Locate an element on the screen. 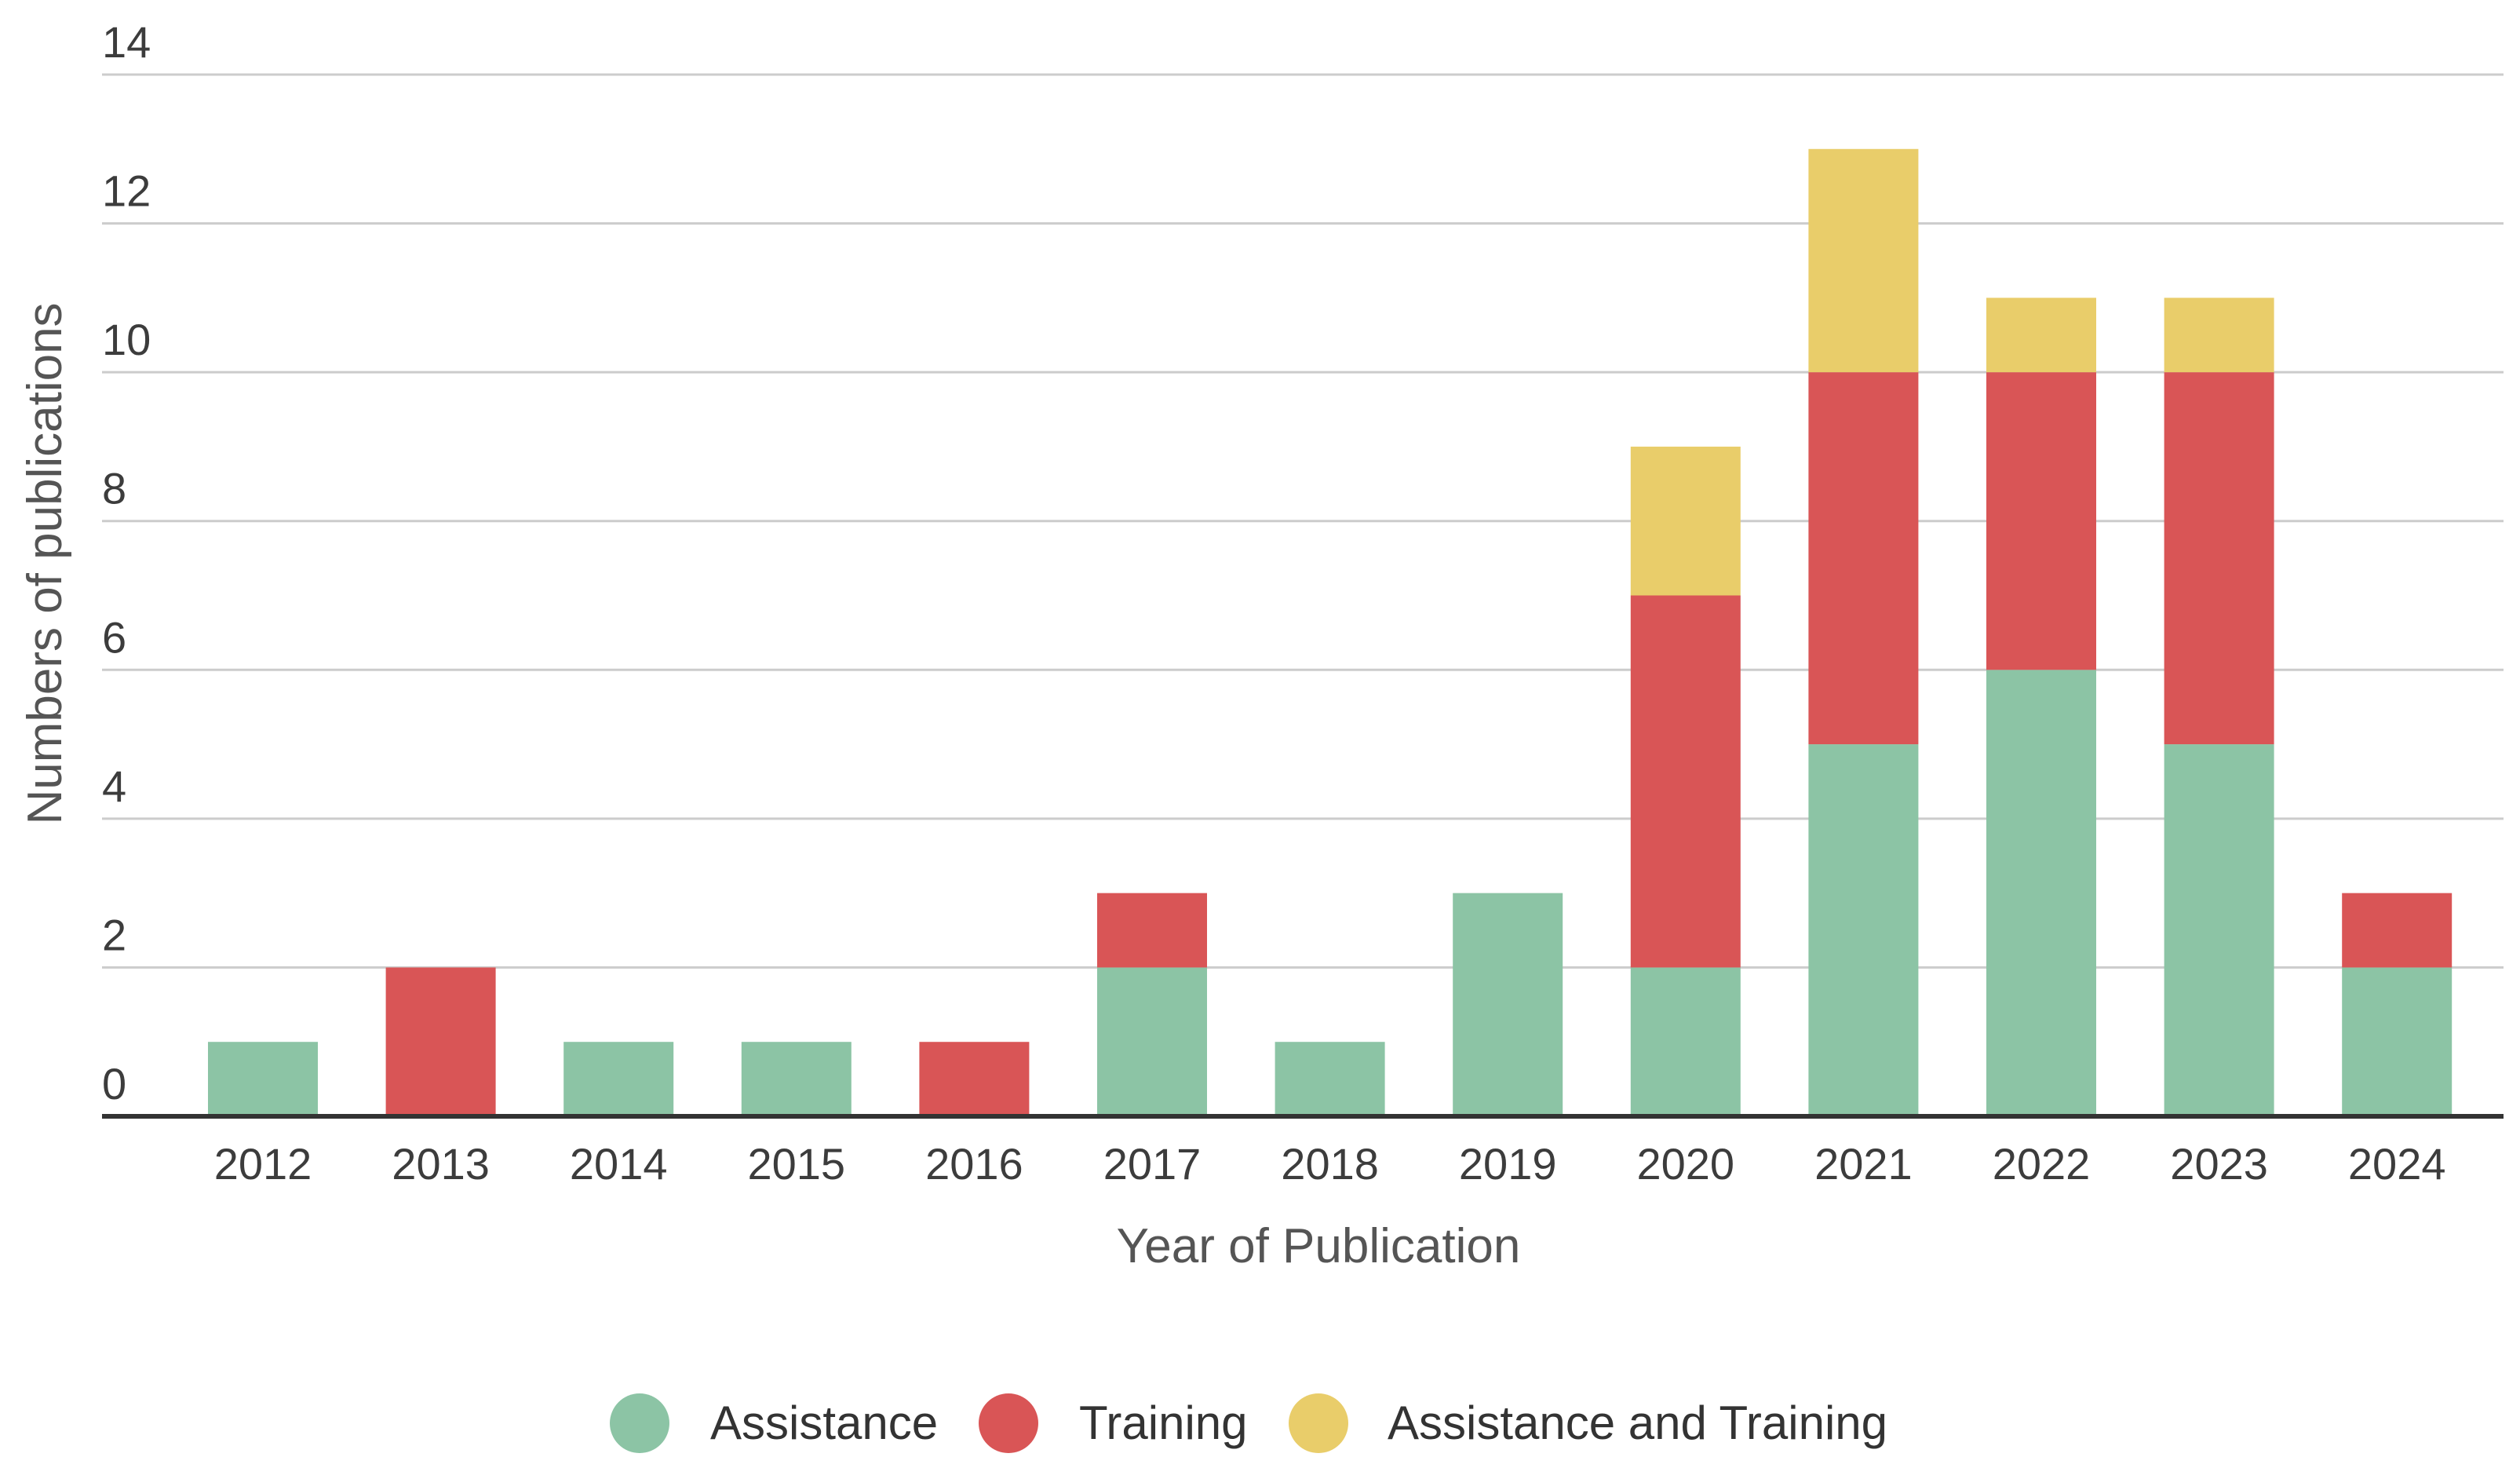  y-tick-label: 6 is located at coordinates (114, 637).